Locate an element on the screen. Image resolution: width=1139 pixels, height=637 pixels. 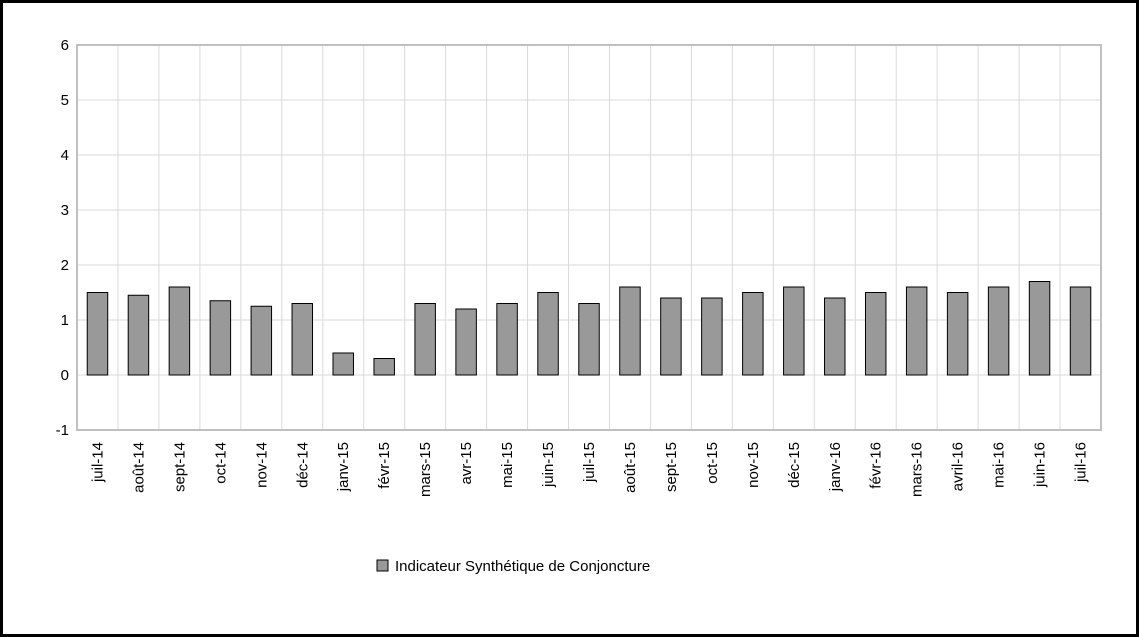
x-tick-label: janv-16 is located at coordinates (835, 467).